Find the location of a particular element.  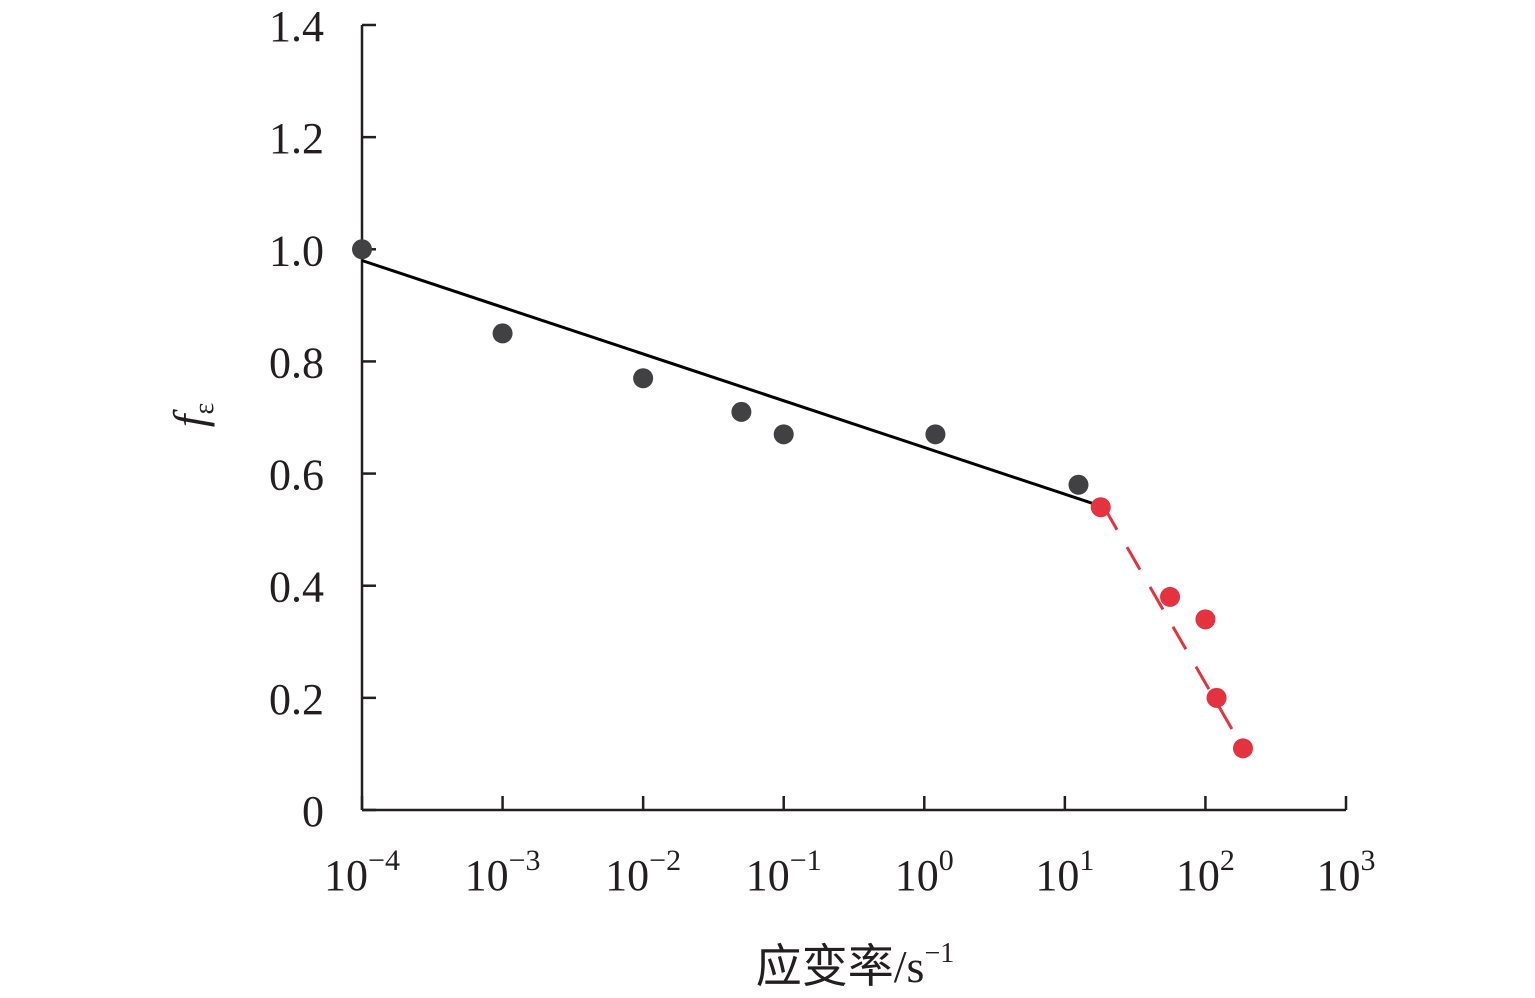

x-tick-label: 10³ is located at coordinates (1346, 872).